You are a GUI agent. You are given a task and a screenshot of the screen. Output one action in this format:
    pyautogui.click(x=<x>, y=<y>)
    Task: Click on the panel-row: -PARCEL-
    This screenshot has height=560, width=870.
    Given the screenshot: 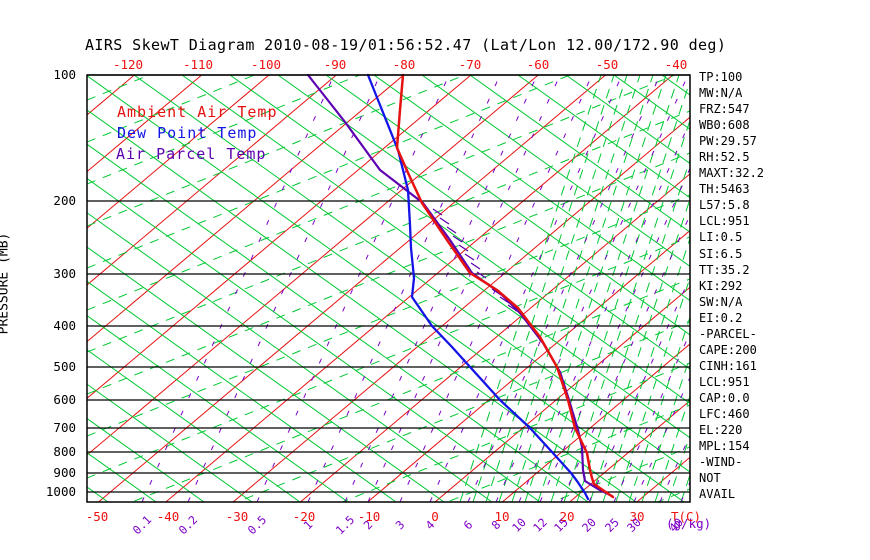 What is the action you would take?
    pyautogui.click(x=728, y=333)
    